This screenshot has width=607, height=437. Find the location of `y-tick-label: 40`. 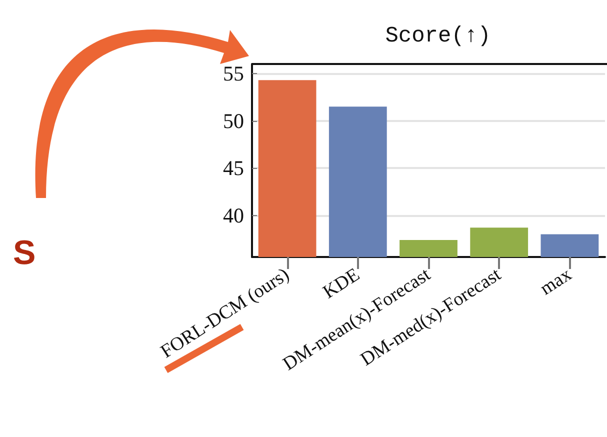

y-tick-label: 40 is located at coordinates (233, 215).